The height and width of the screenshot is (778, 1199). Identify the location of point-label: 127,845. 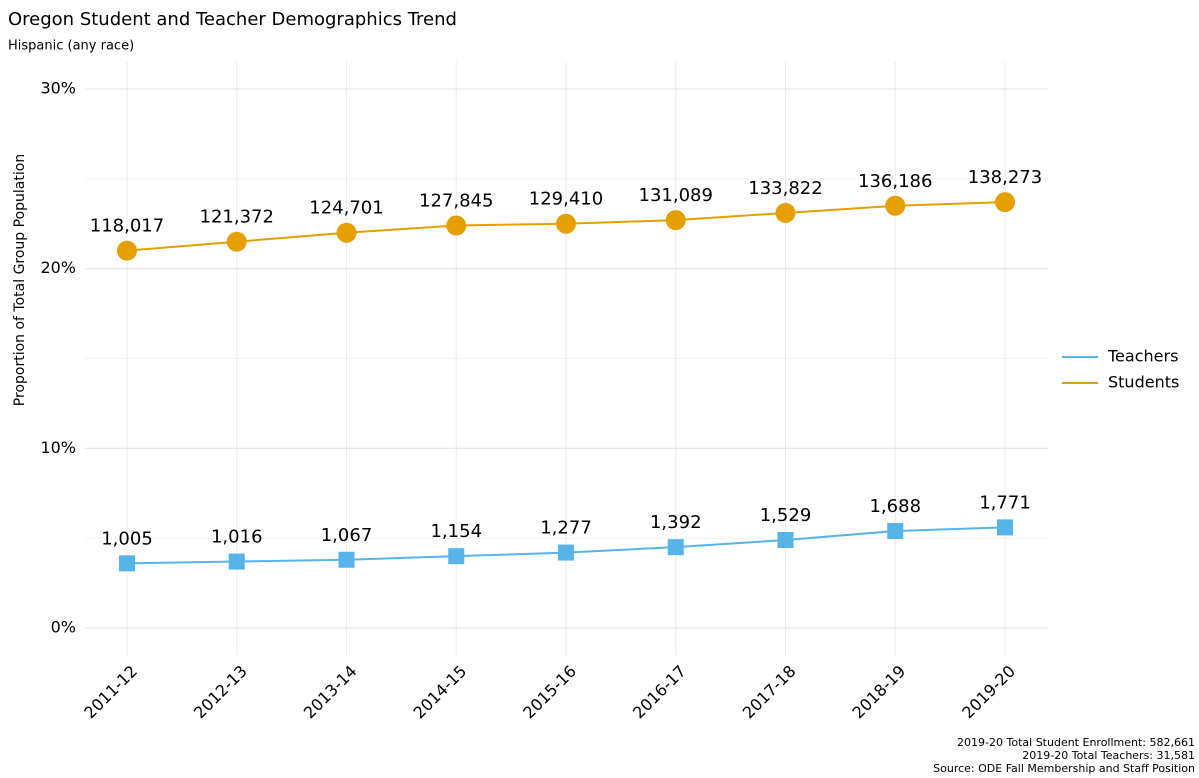
(456, 201).